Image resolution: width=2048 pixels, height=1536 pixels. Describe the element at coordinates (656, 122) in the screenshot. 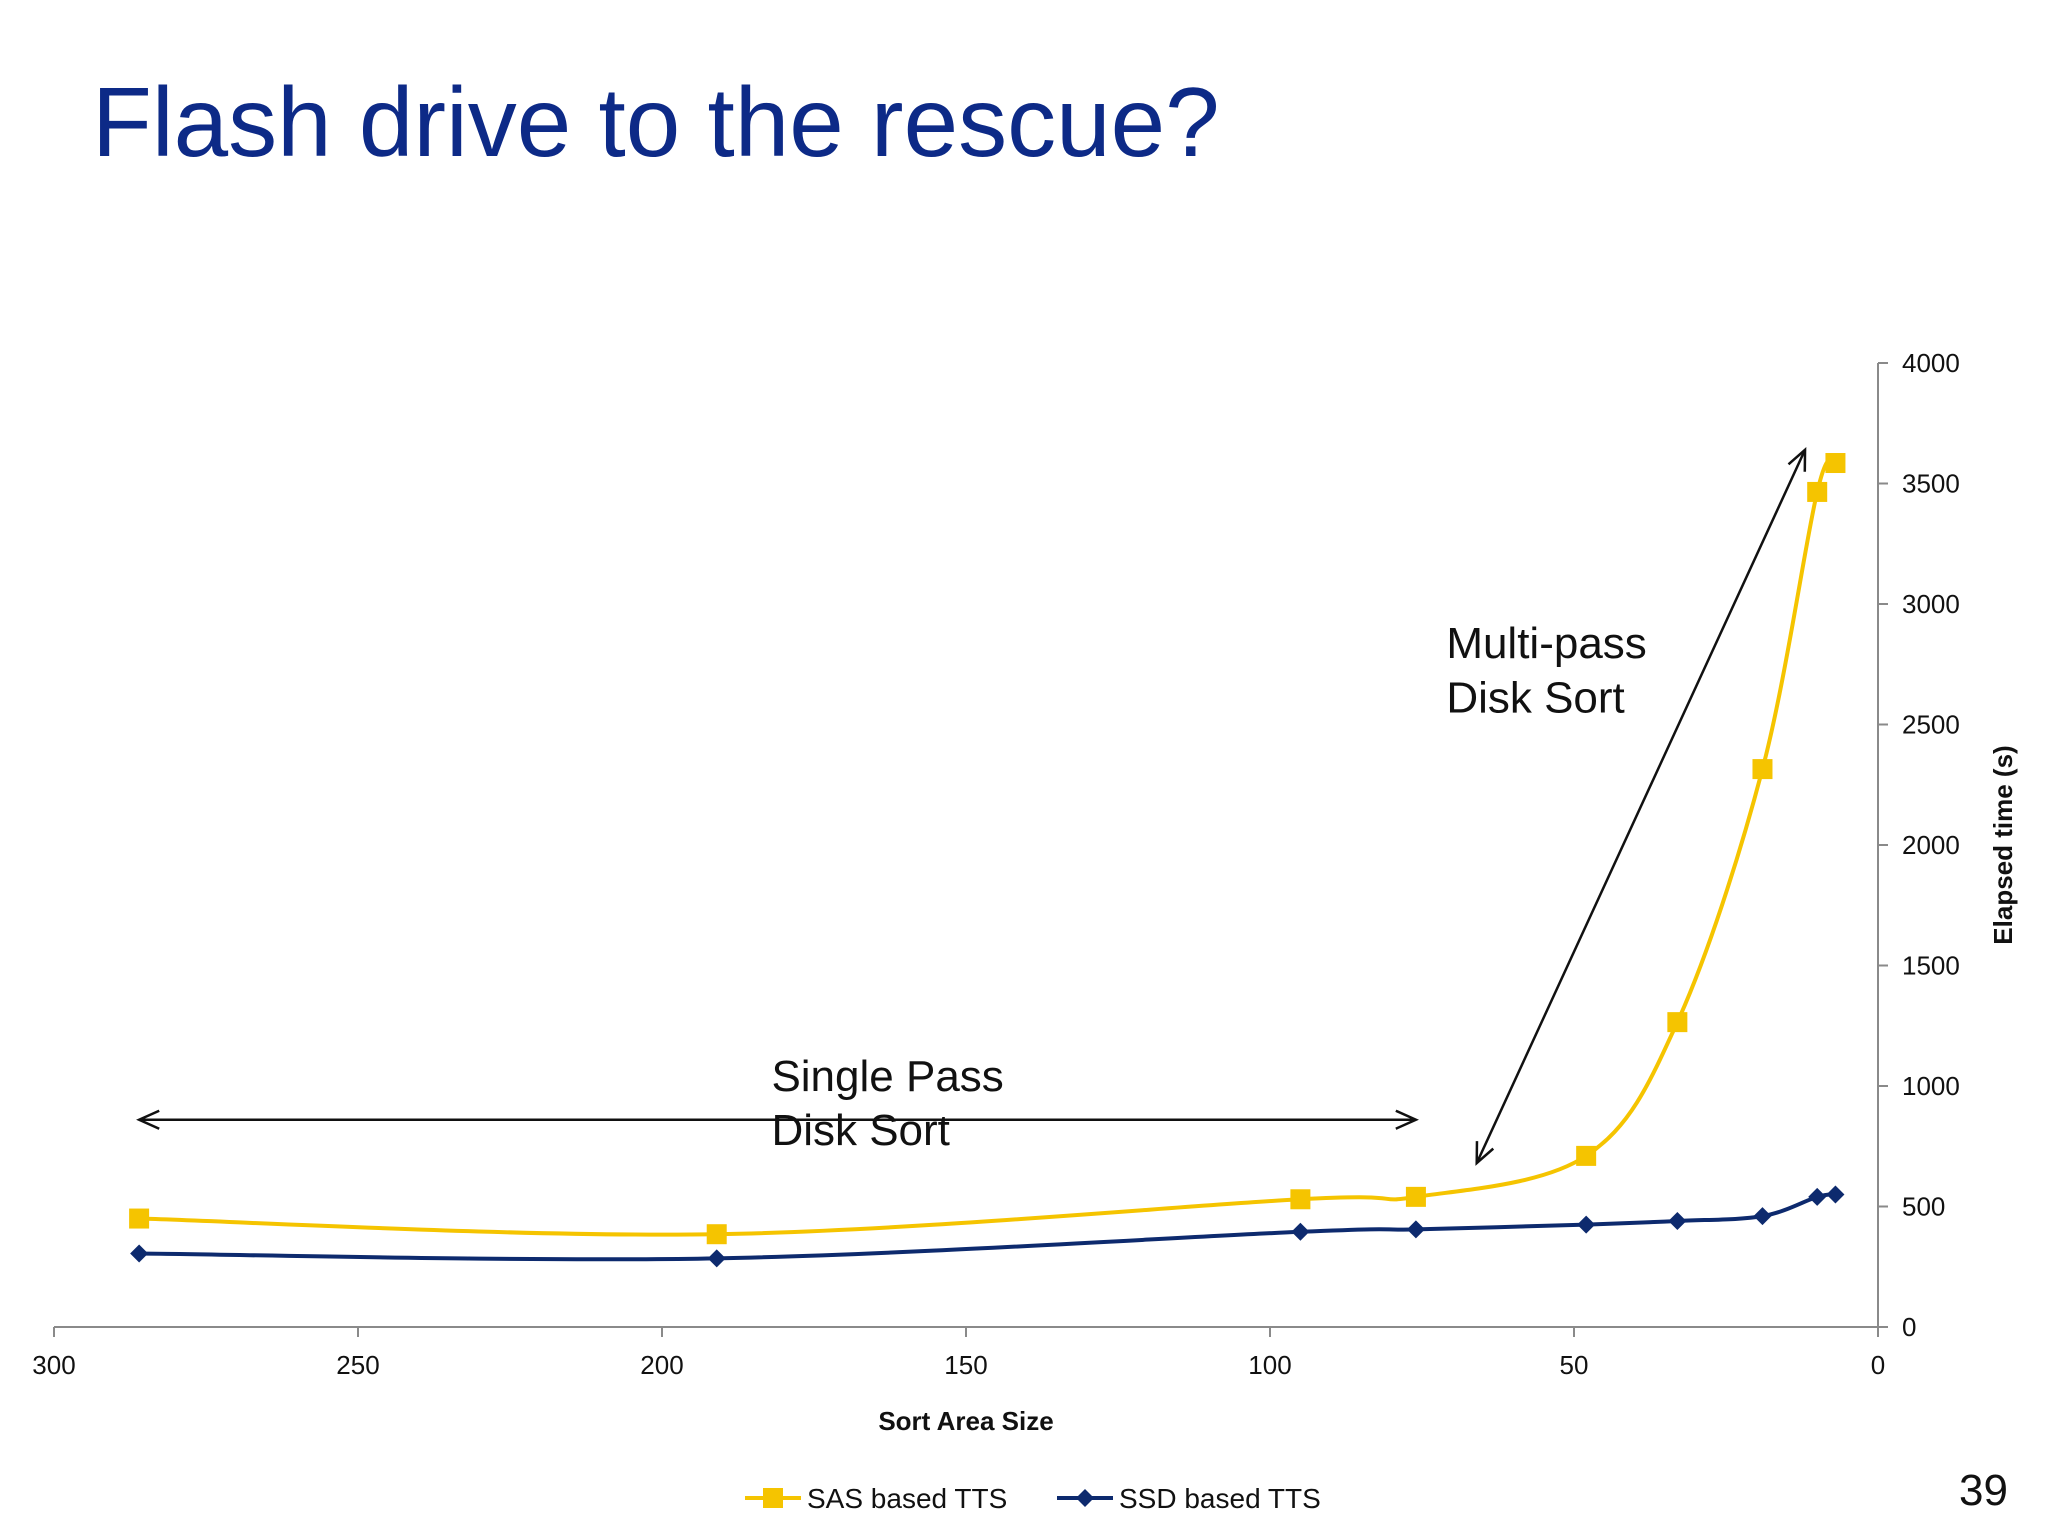

I see `slide-title: Flash drive to the rescue?` at that location.